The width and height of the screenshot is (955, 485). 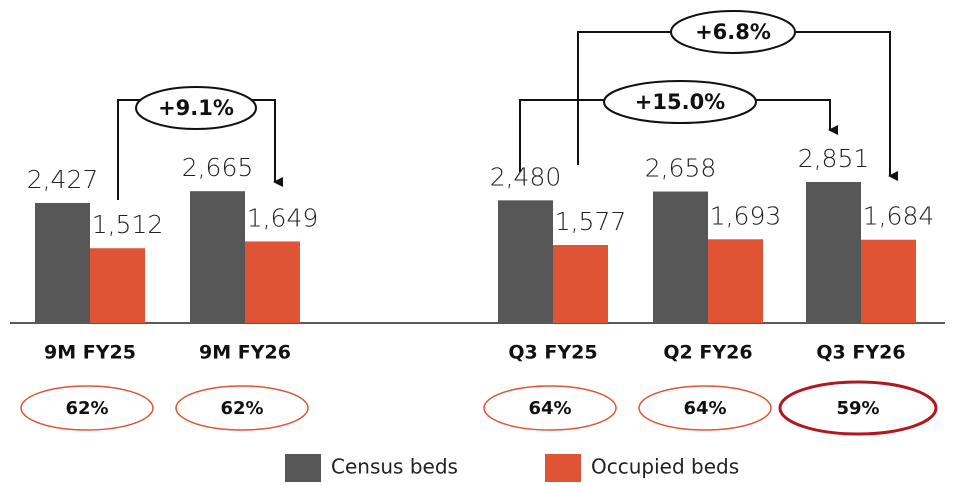 I want to click on data-label: 1,684, so click(x=899, y=216).